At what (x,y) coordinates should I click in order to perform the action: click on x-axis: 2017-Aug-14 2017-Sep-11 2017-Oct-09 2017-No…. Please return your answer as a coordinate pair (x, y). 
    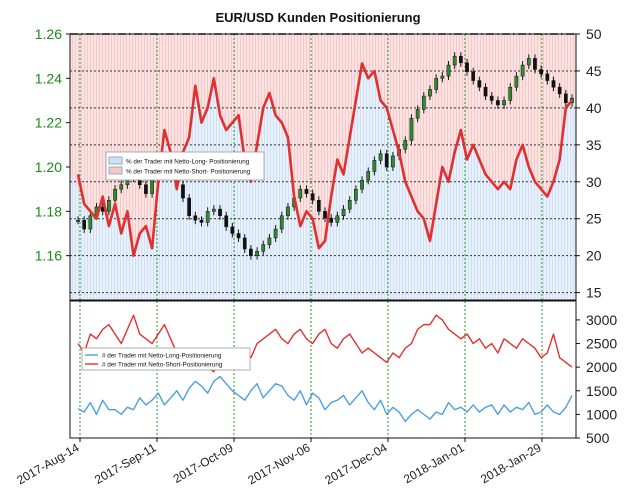
    Looking at the image, I should click on (279, 462).